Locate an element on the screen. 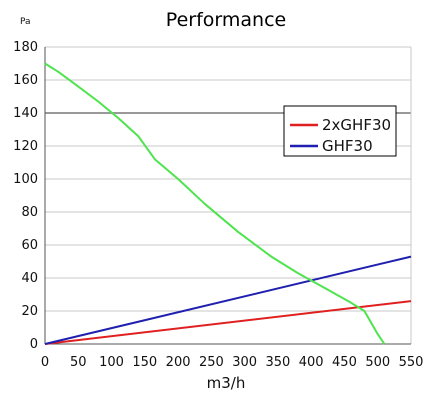 This screenshot has height=394, width=428. series-line-2xghf30 is located at coordinates (228, 322).